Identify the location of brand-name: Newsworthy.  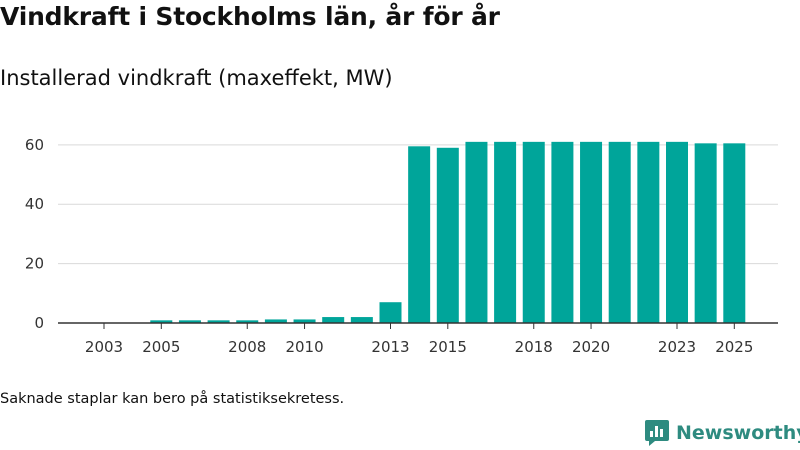
(738, 433).